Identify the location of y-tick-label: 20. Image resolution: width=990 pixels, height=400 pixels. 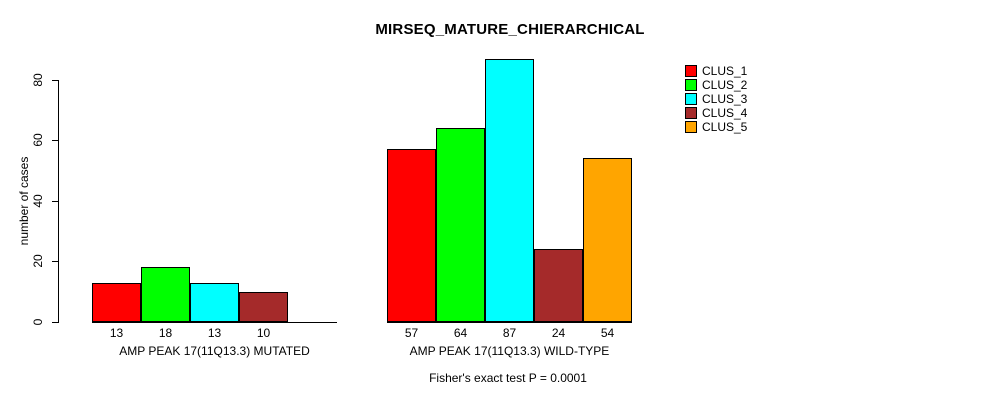
(38, 261).